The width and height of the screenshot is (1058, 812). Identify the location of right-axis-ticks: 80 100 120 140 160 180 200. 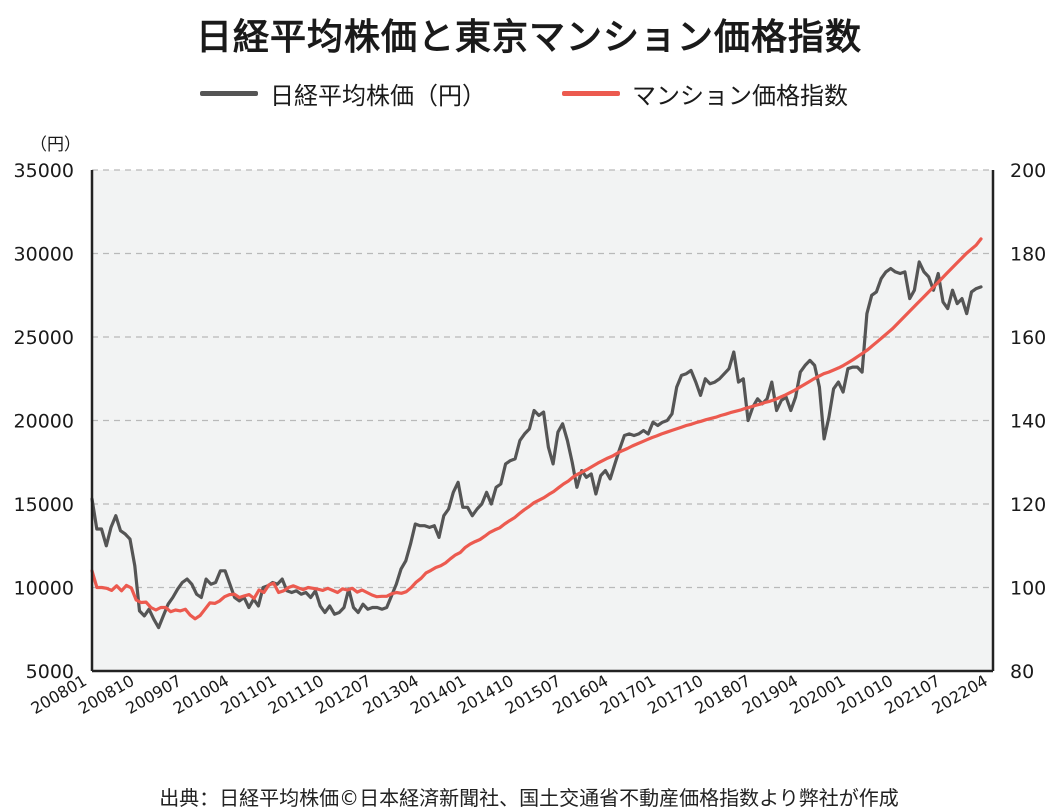
(1028, 421).